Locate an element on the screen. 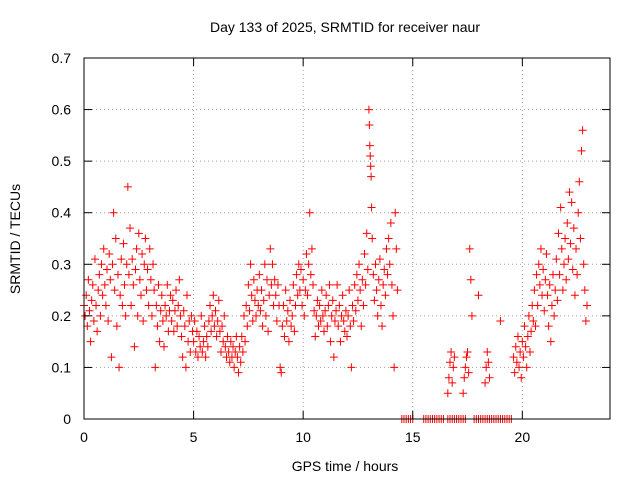 The width and height of the screenshot is (640, 480). x-tick-label: 5 is located at coordinates (194, 437).